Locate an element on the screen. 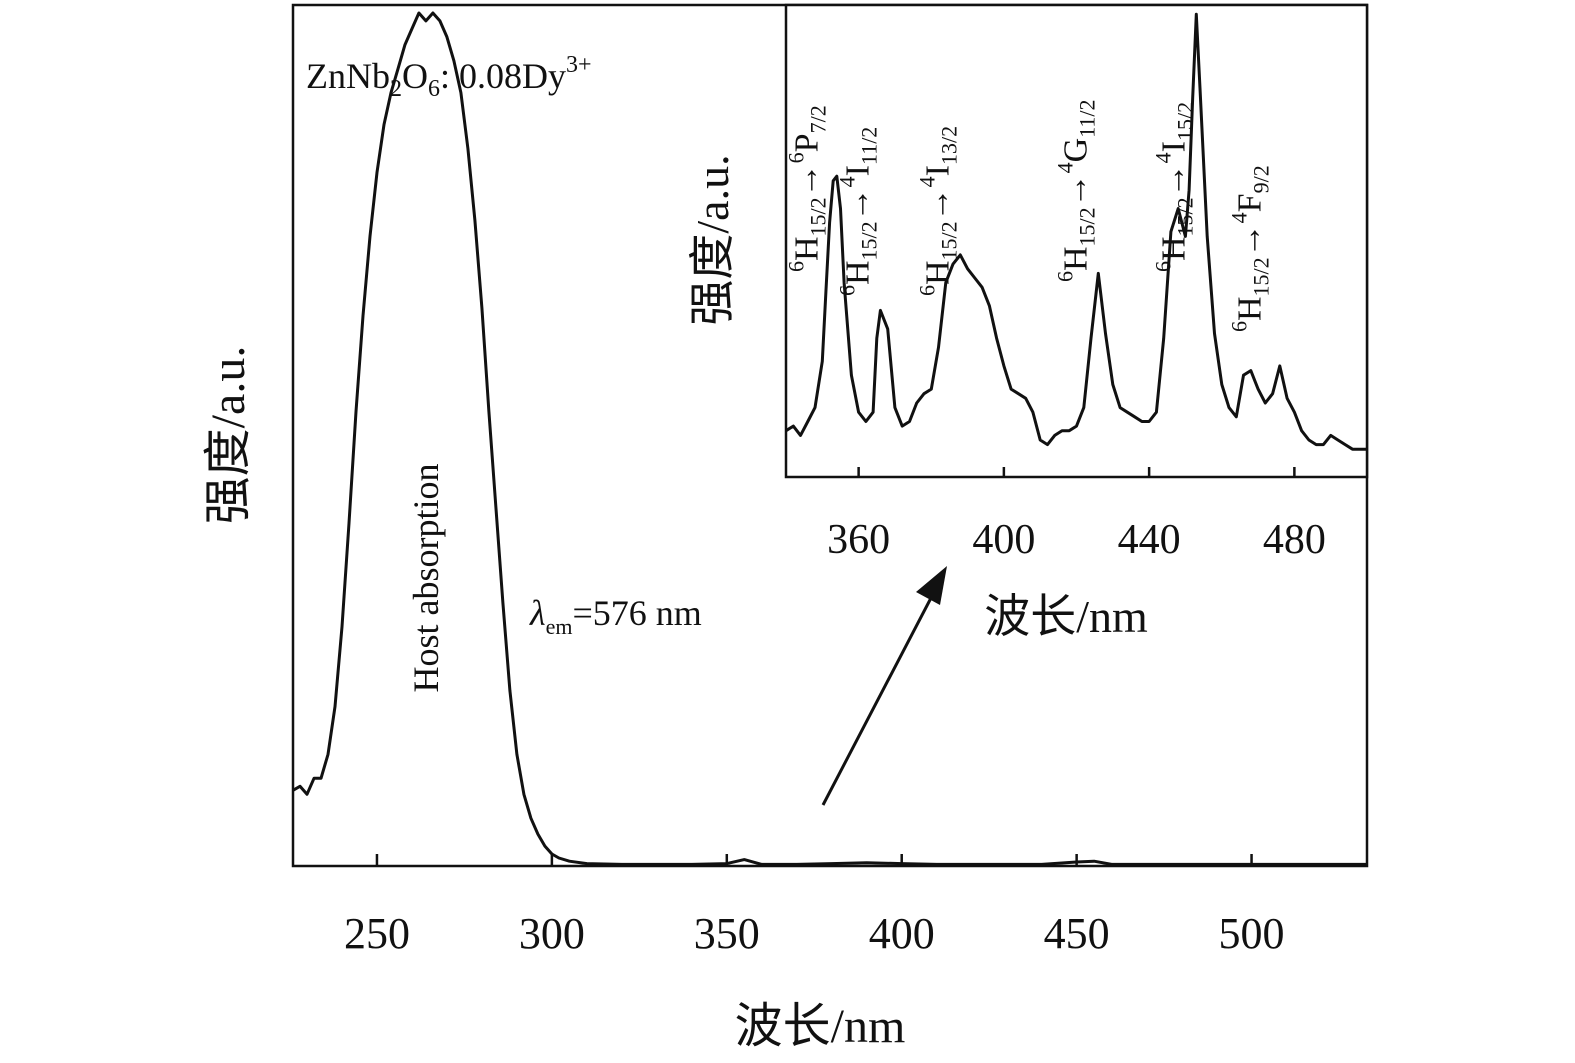 The width and height of the screenshot is (1575, 1063). transition-label: 6H15/2→4I13/2 is located at coordinates (937, 211).